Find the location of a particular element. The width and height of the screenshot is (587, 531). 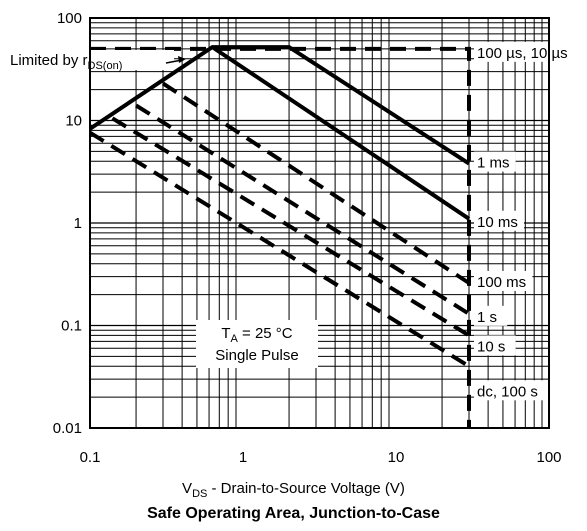

x-tick-label: 1 is located at coordinates (243, 457).